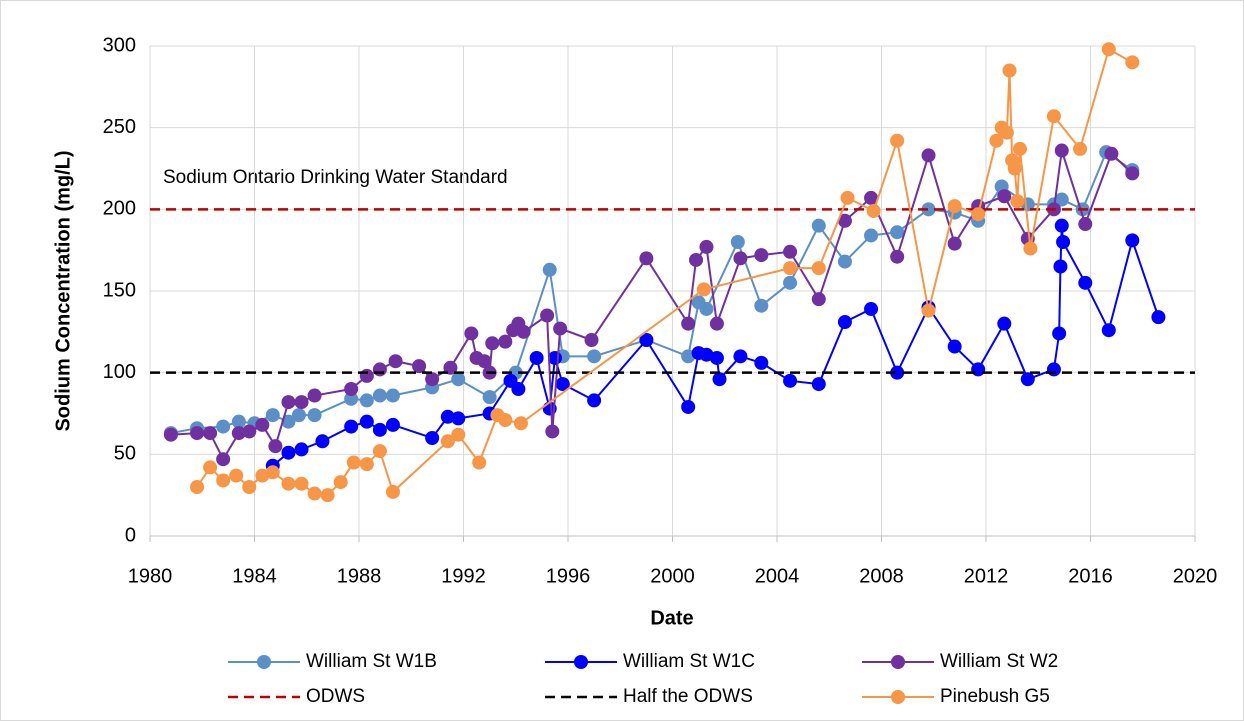 This screenshot has width=1244, height=721. I want to click on x-tick-label: 2000, so click(672, 576).